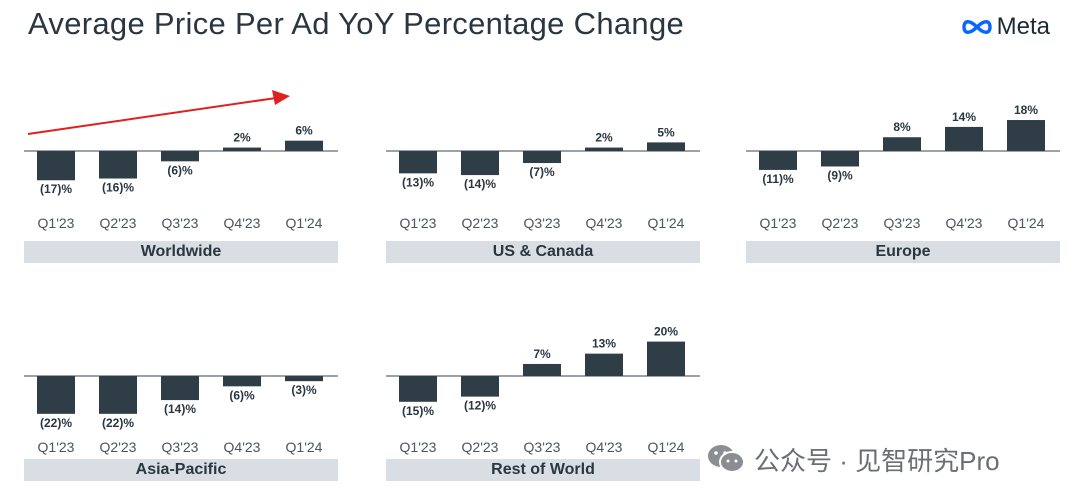  What do you see at coordinates (666, 332) in the screenshot?
I see `data-label-rest-of-world-5: 20%` at bounding box center [666, 332].